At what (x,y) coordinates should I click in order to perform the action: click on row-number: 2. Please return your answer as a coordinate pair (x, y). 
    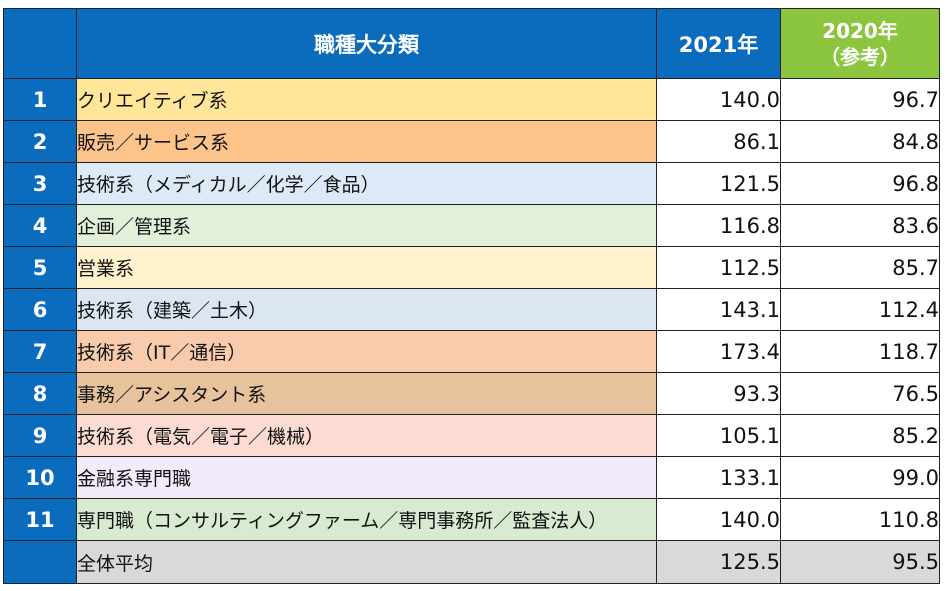
    Looking at the image, I should click on (40, 141).